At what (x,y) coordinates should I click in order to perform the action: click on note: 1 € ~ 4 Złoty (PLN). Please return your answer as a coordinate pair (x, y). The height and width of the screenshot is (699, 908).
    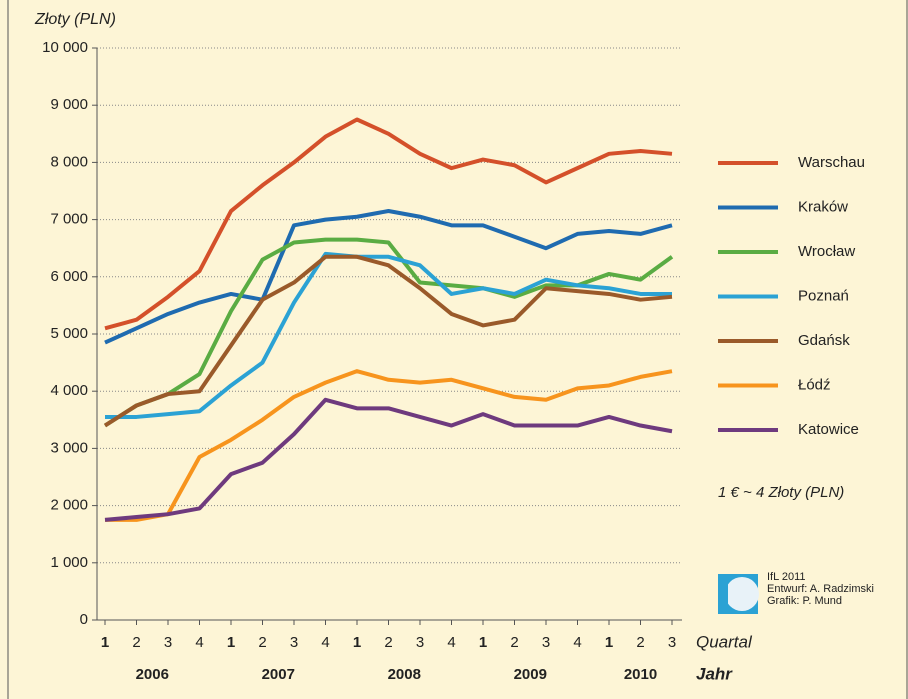
    Looking at the image, I should click on (781, 492).